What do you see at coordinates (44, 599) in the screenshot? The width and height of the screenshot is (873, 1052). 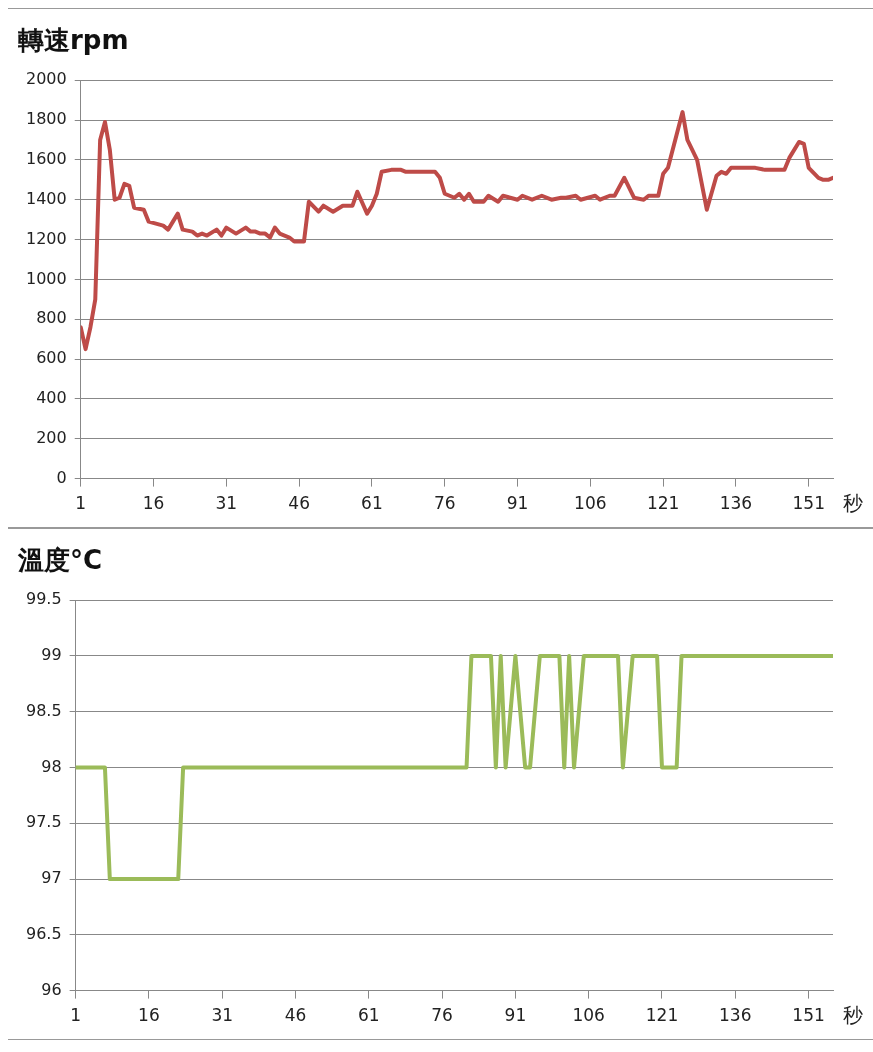 I see `y-tick-label: 99.5` at bounding box center [44, 599].